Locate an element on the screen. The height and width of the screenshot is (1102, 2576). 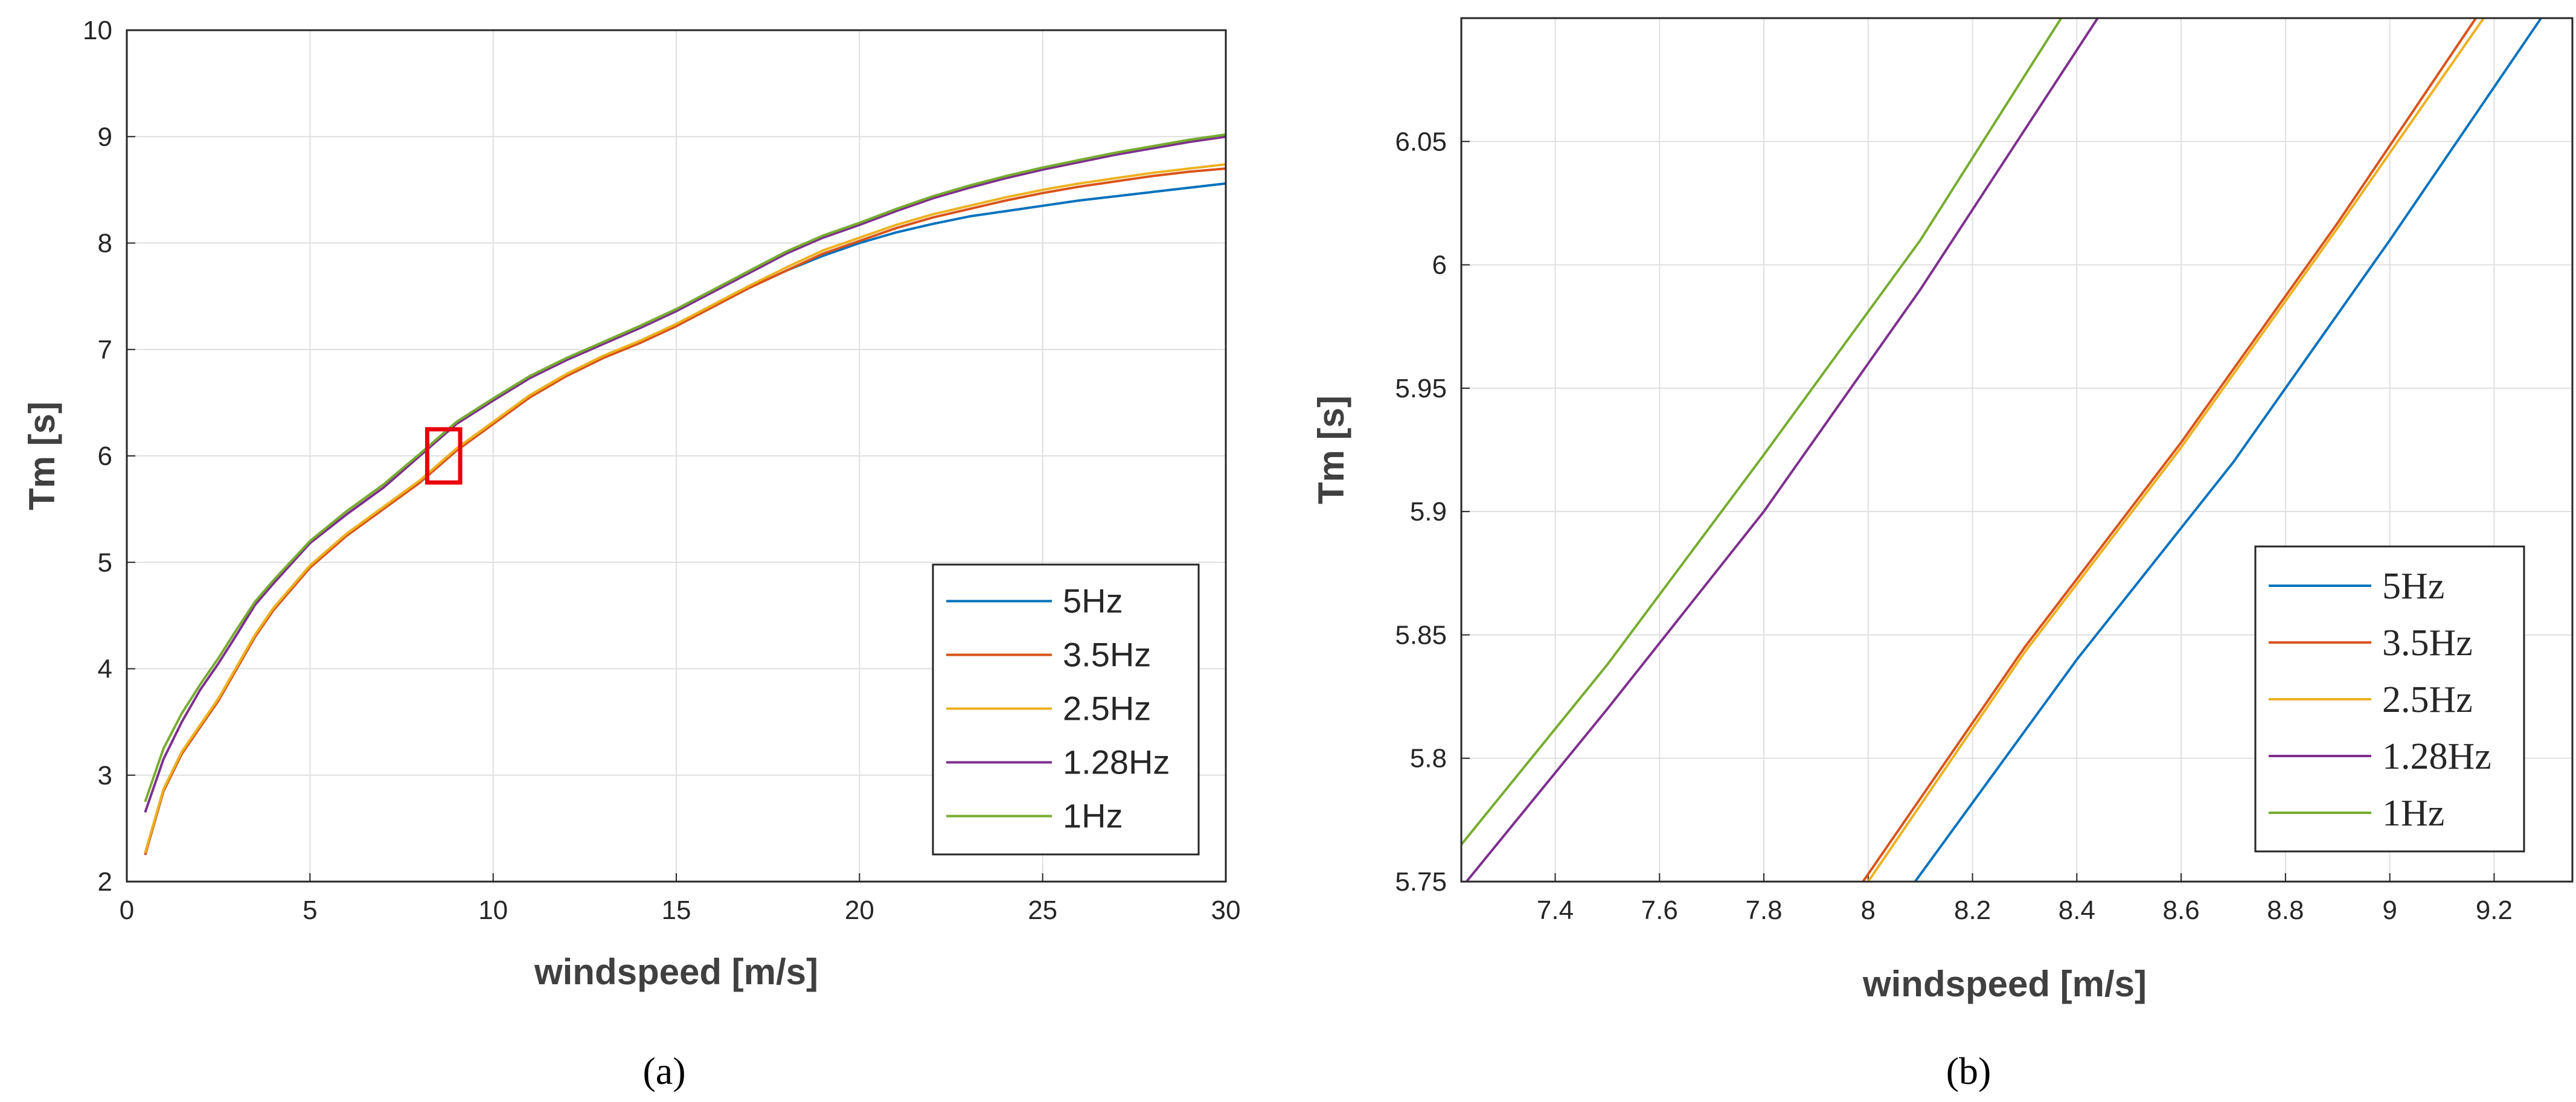
x-tick-label: 8.4 is located at coordinates (2077, 910).